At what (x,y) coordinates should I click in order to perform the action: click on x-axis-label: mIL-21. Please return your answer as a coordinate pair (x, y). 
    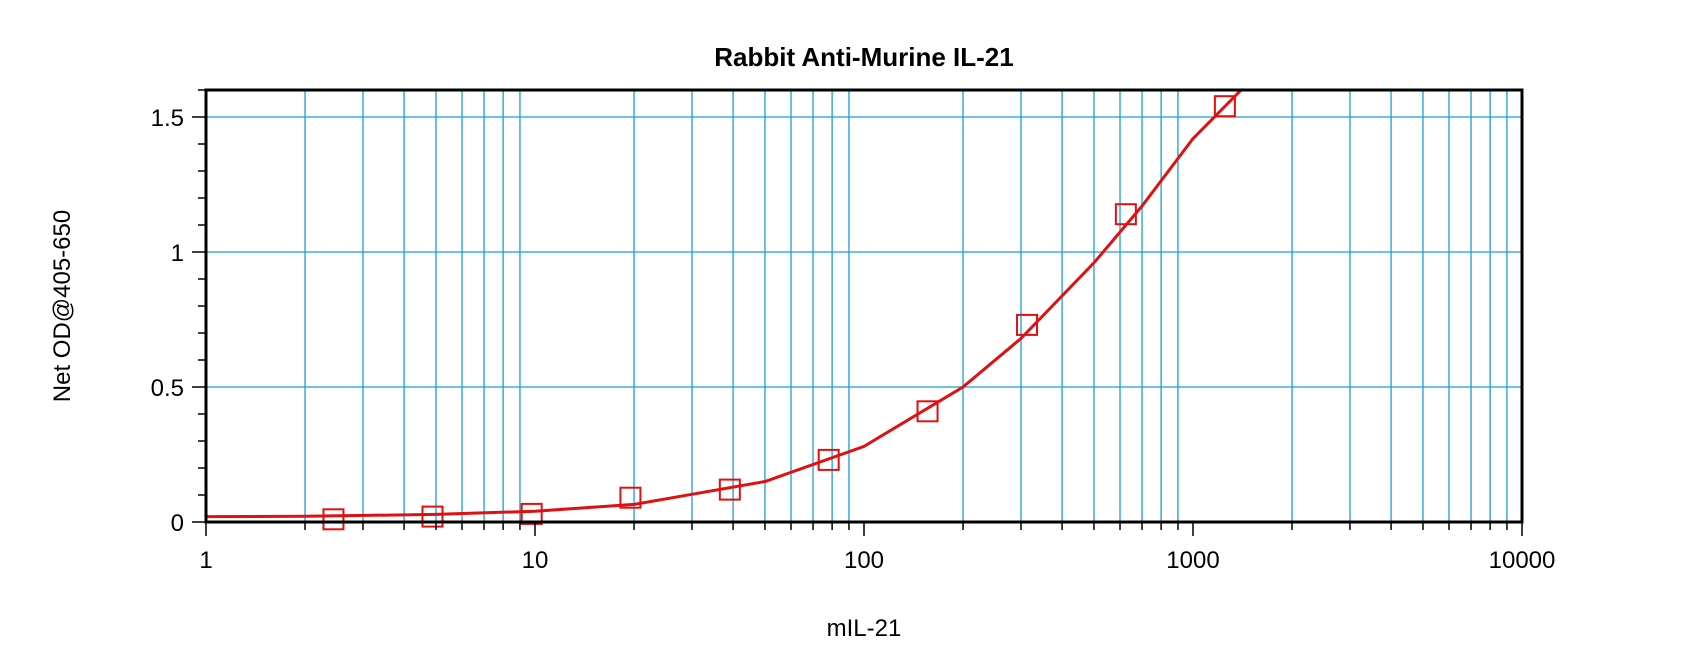
    Looking at the image, I should click on (864, 628).